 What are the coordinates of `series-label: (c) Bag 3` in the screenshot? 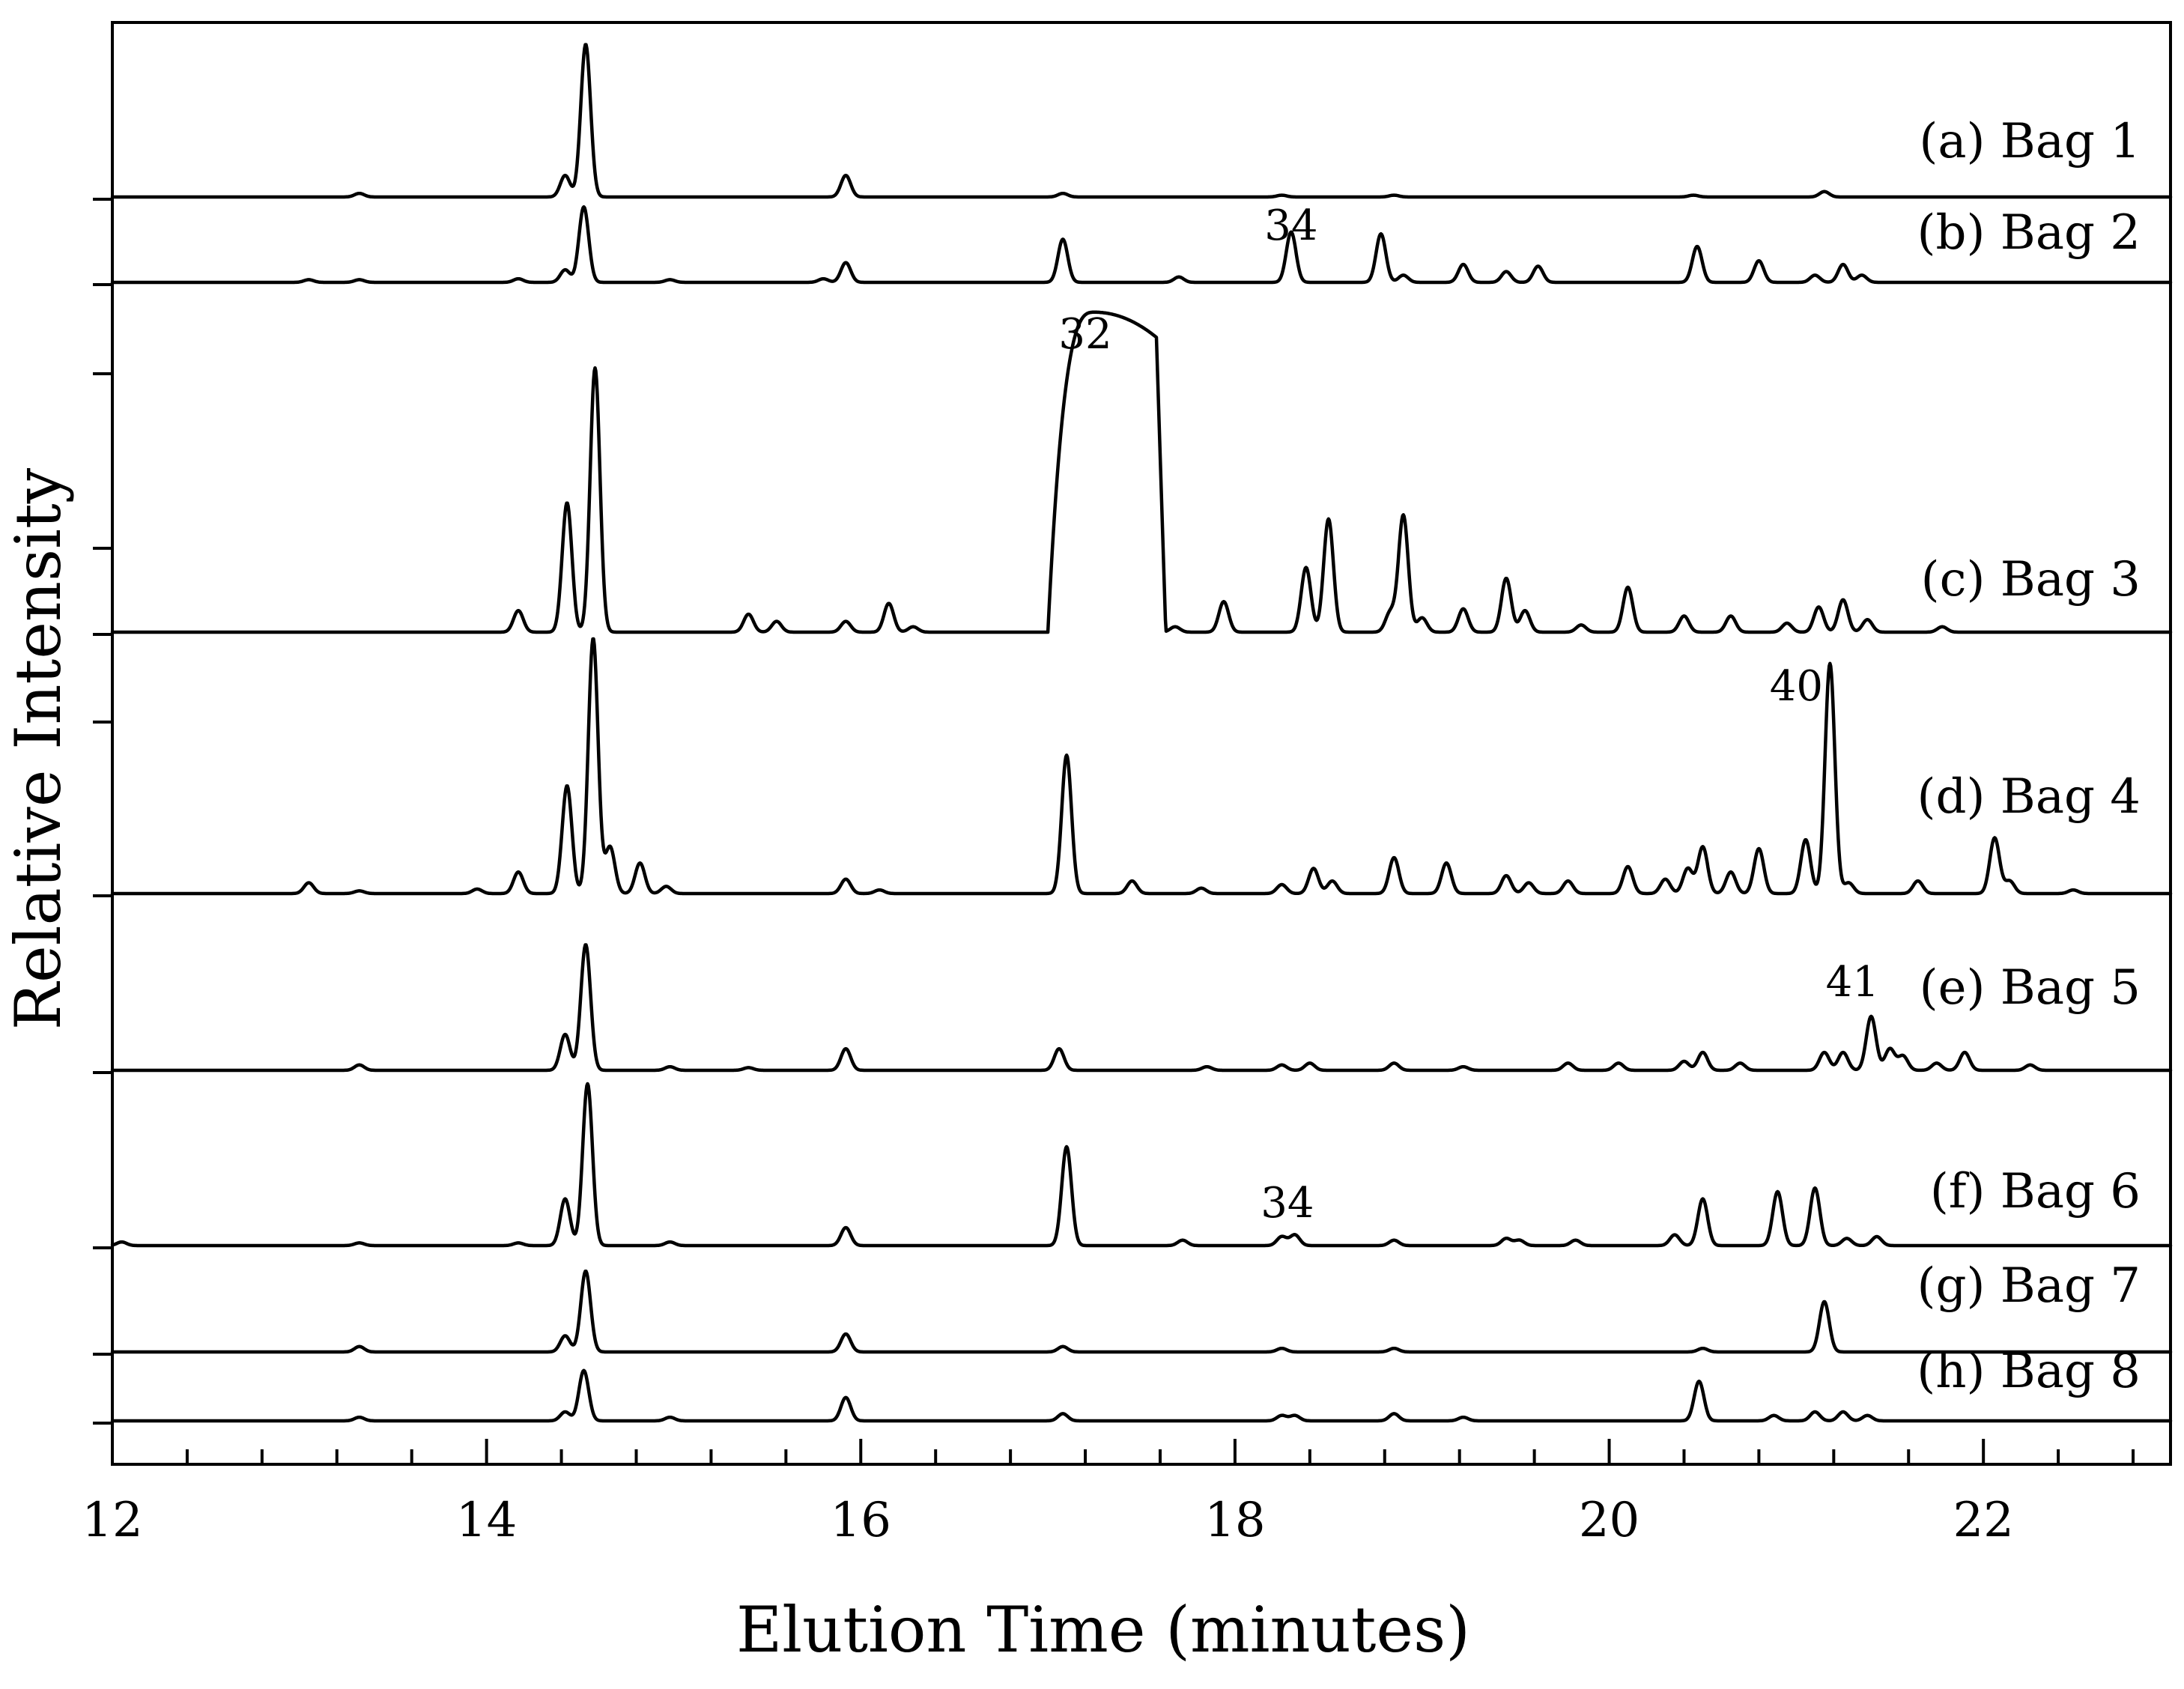 It's located at (2031, 579).